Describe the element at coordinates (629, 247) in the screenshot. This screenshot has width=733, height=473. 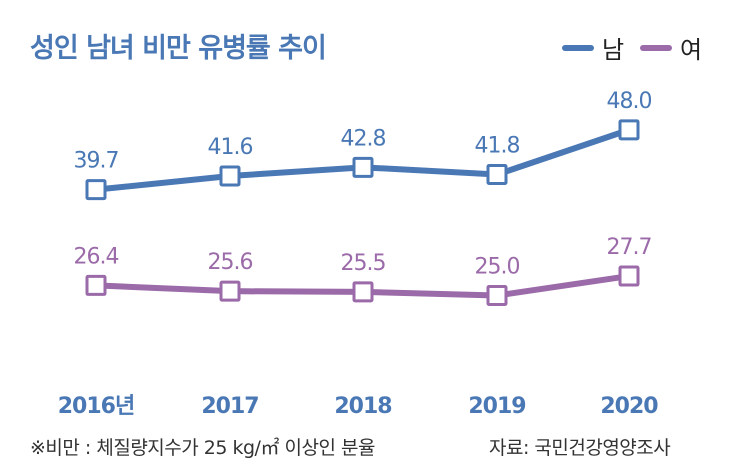
I see `data-label: 27.7` at that location.